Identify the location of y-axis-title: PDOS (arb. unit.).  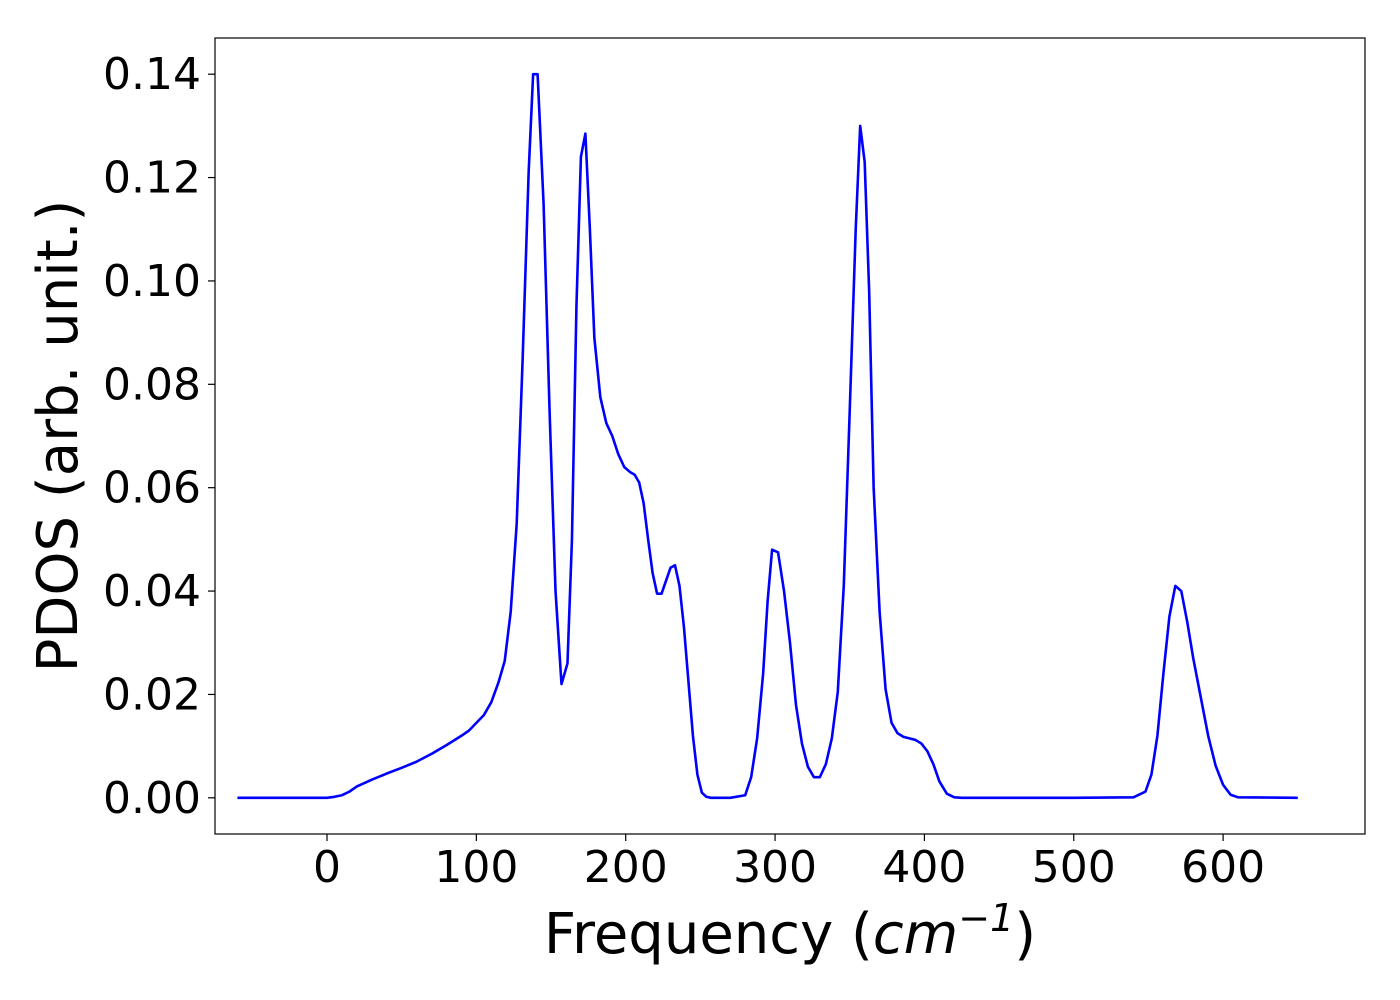
(58, 436).